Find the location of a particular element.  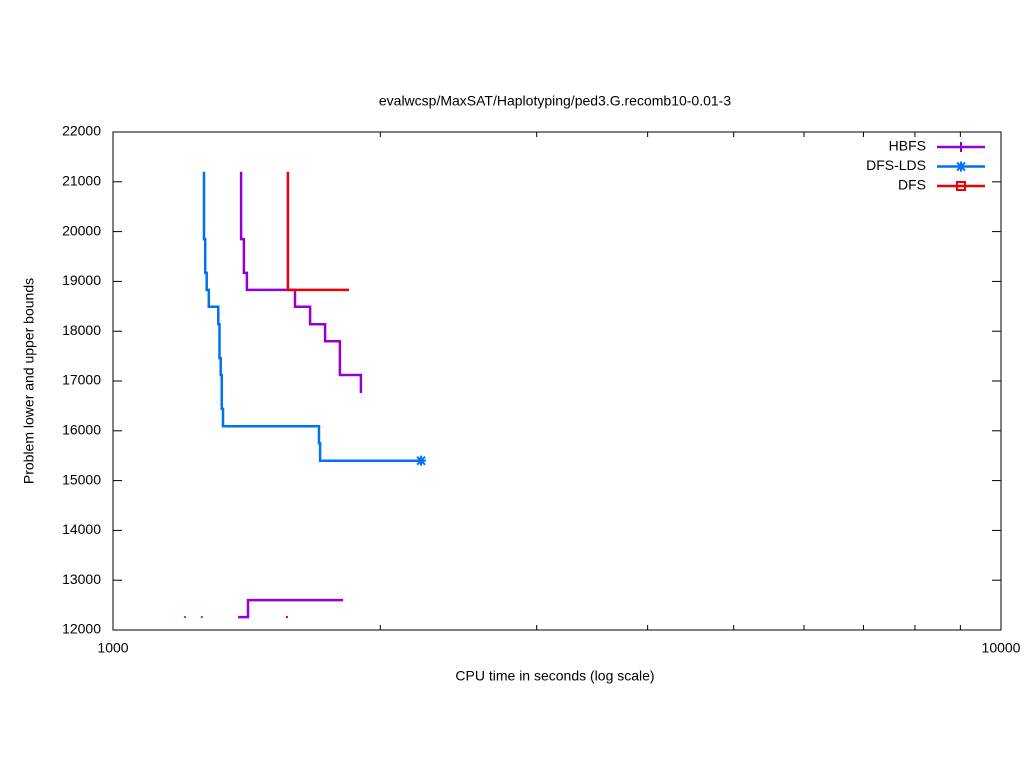

legend-label: HBFS is located at coordinates (907, 146).